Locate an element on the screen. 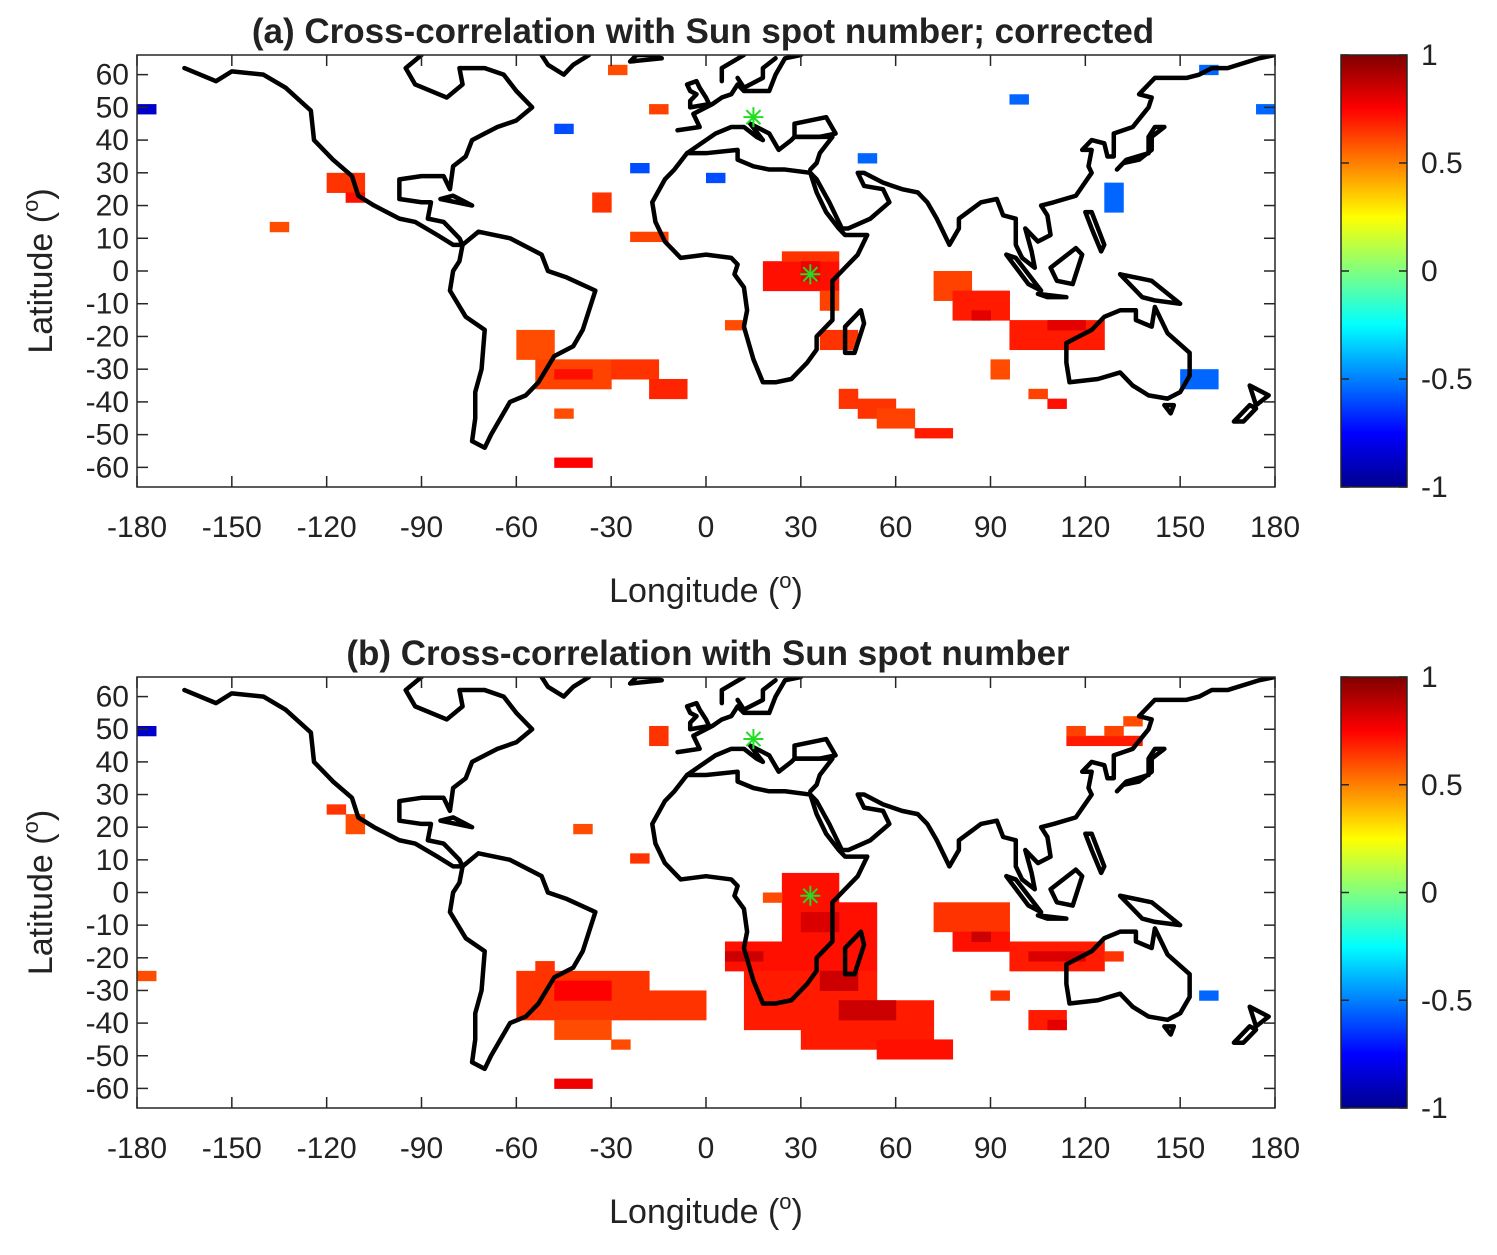 The width and height of the screenshot is (1497, 1255). label-text: Latitude ( is located at coordinates (41, 282).